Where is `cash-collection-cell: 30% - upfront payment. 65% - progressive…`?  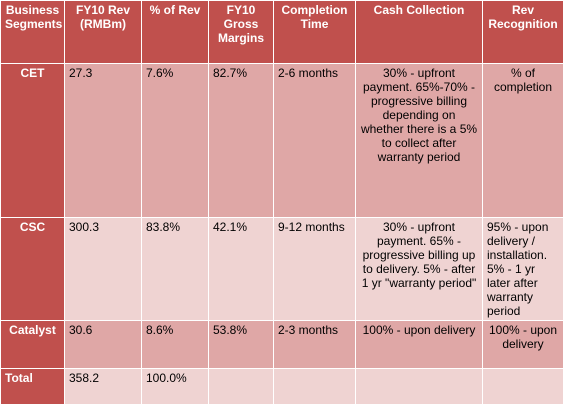 cash-collection-cell: 30% - upfront payment. 65% - progressive… is located at coordinates (419, 269).